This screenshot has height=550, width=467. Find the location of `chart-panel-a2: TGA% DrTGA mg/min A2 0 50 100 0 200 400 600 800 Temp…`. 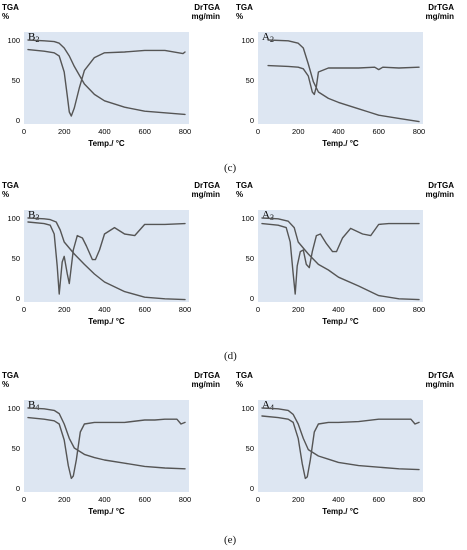

chart-panel-a2: TGA% DrTGA mg/min A2 0 50 100 0 200 400 600 800 Temp… is located at coordinates (346, 77).